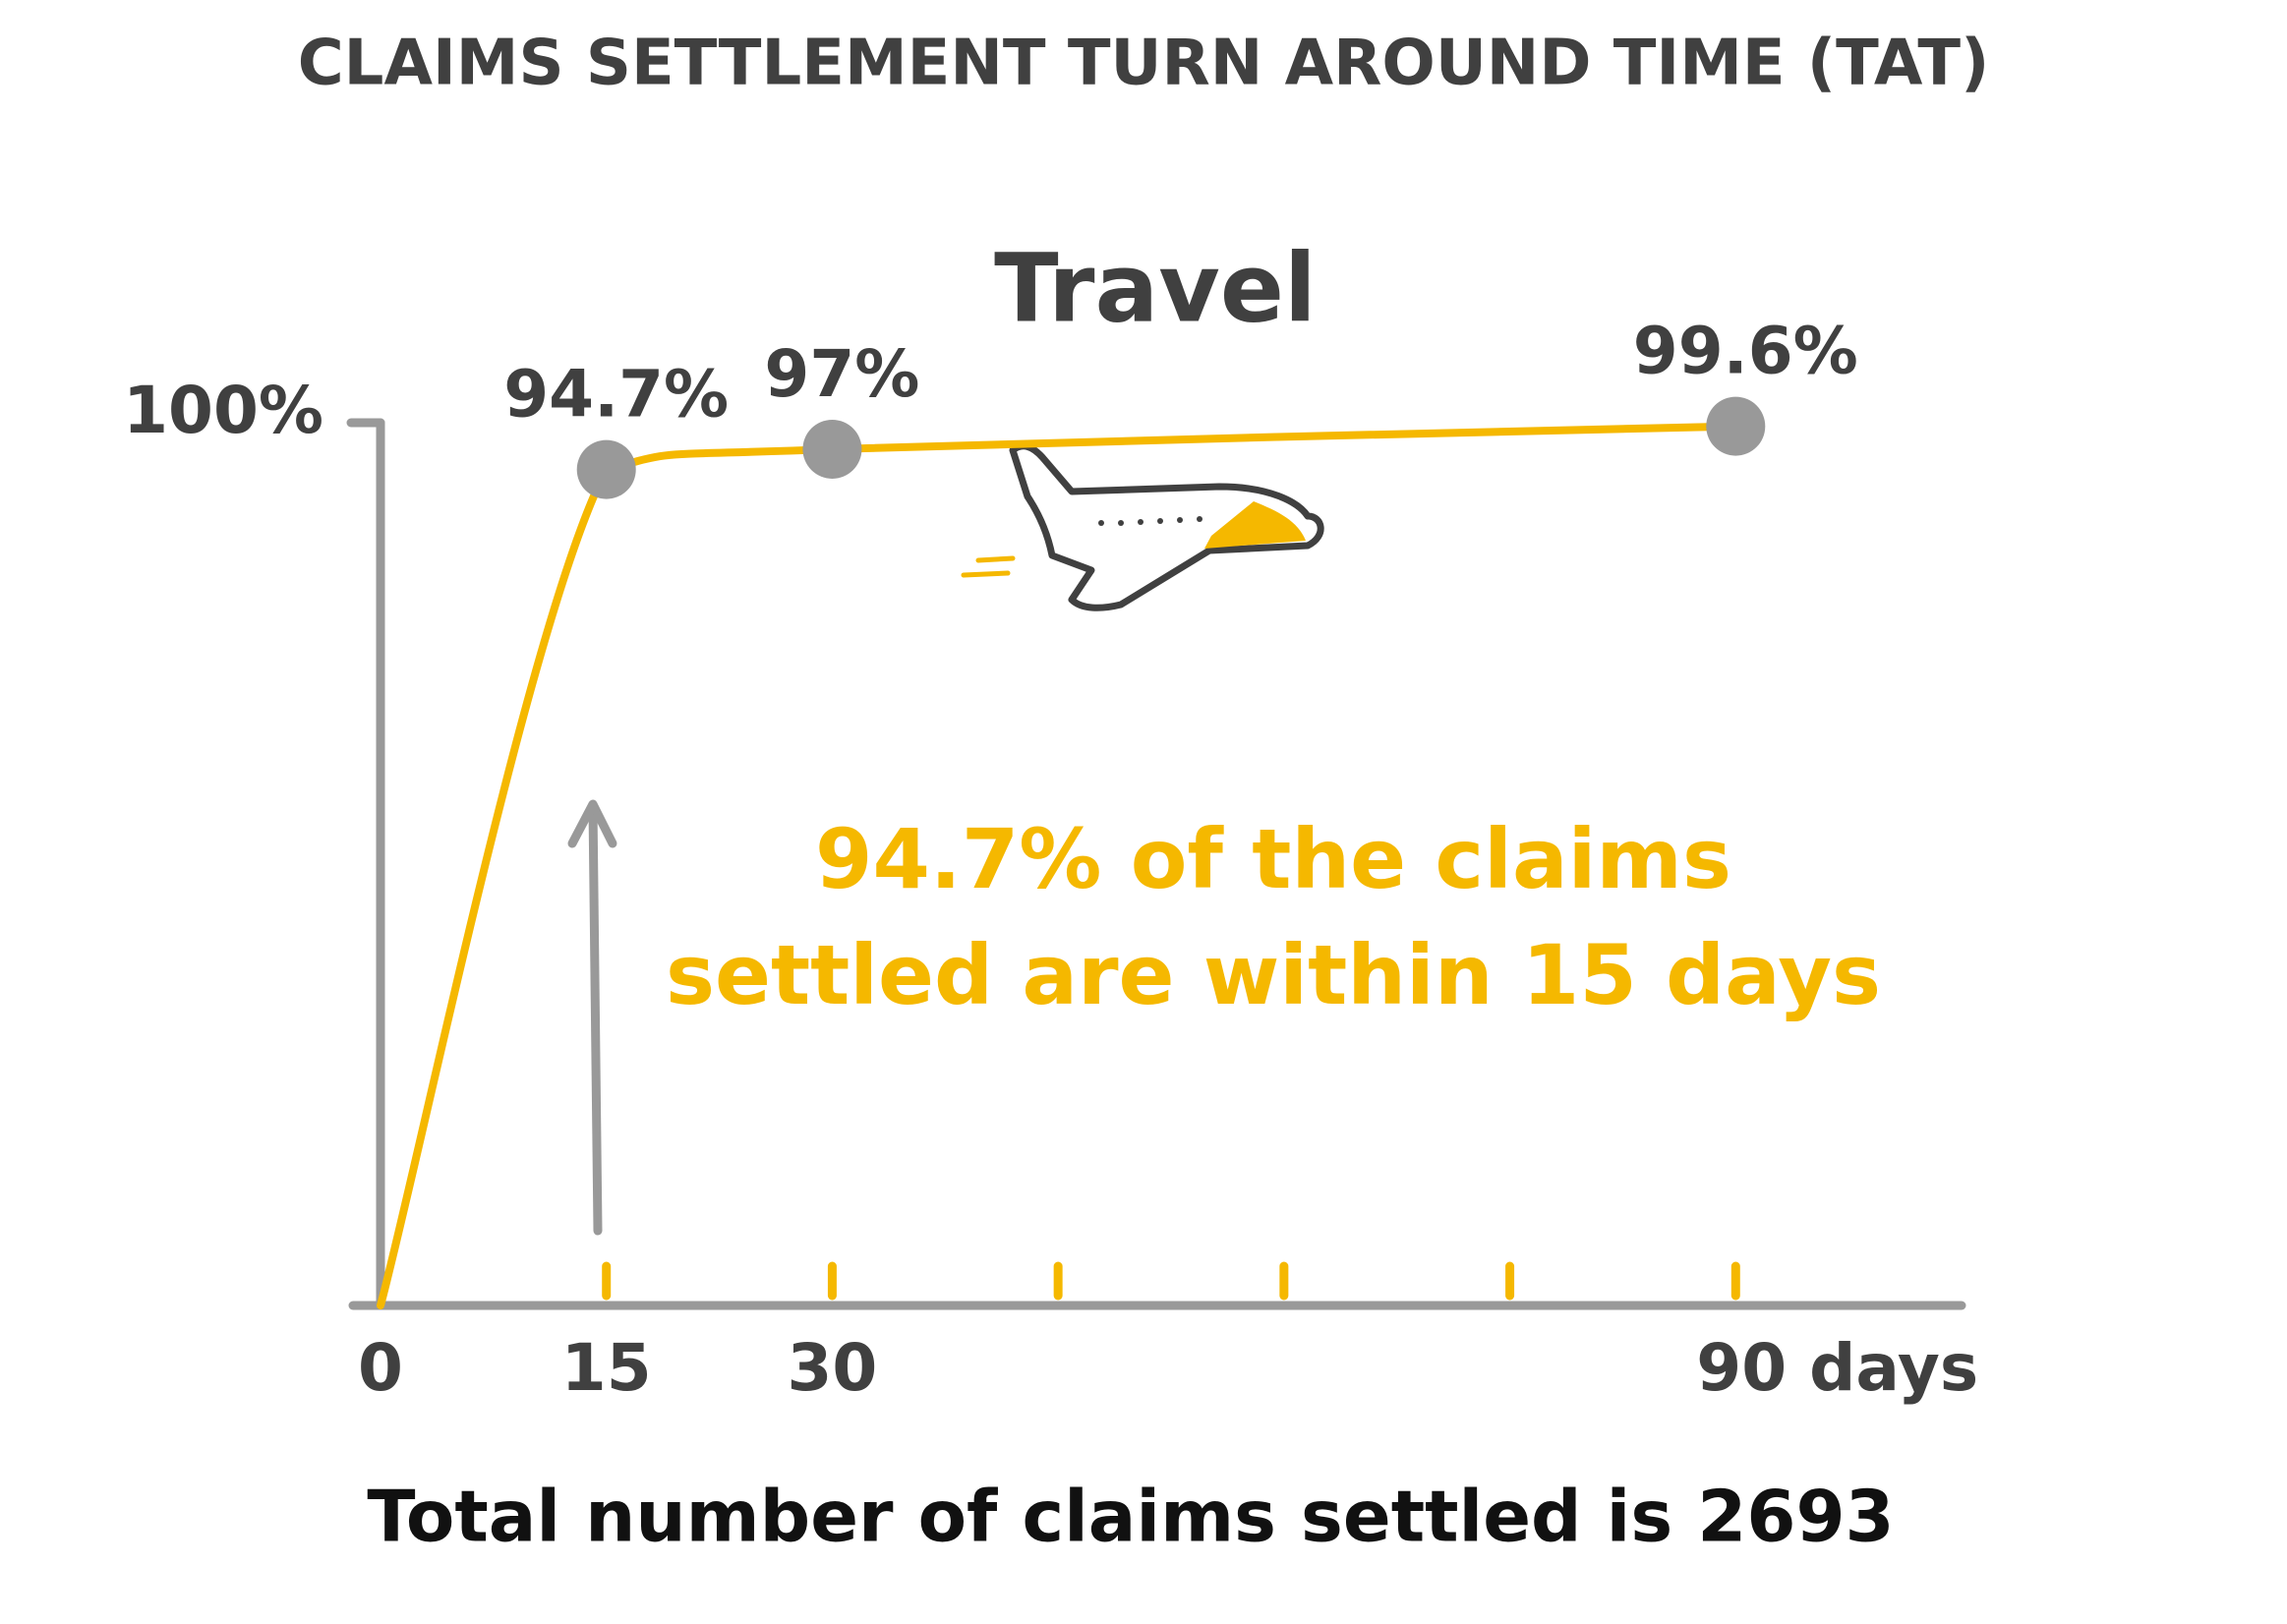  Describe the element at coordinates (380, 1368) in the screenshot. I see `x-tick-label: 0` at that location.